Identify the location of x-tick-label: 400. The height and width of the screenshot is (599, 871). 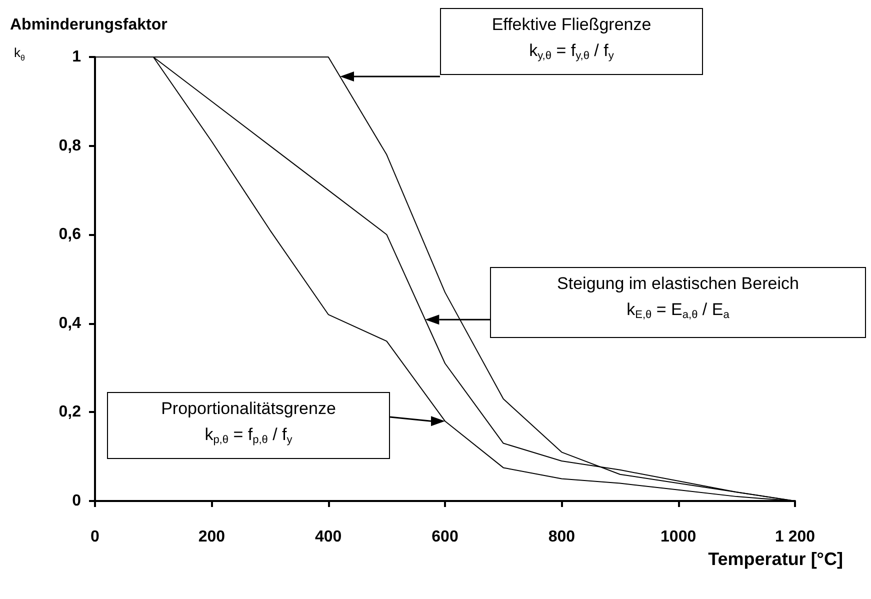
(328, 537).